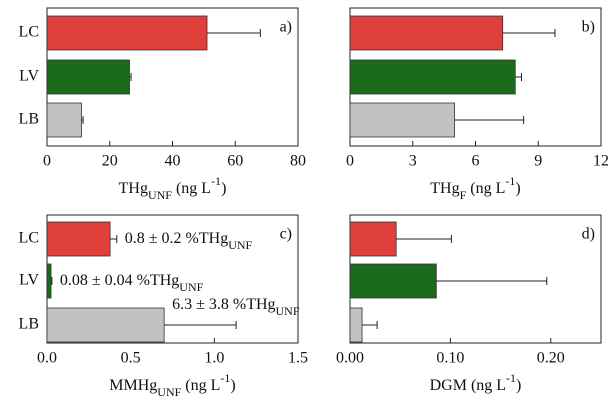 The height and width of the screenshot is (409, 615). Describe the element at coordinates (47, 358) in the screenshot. I see `x-tick-label: 0.0` at that location.